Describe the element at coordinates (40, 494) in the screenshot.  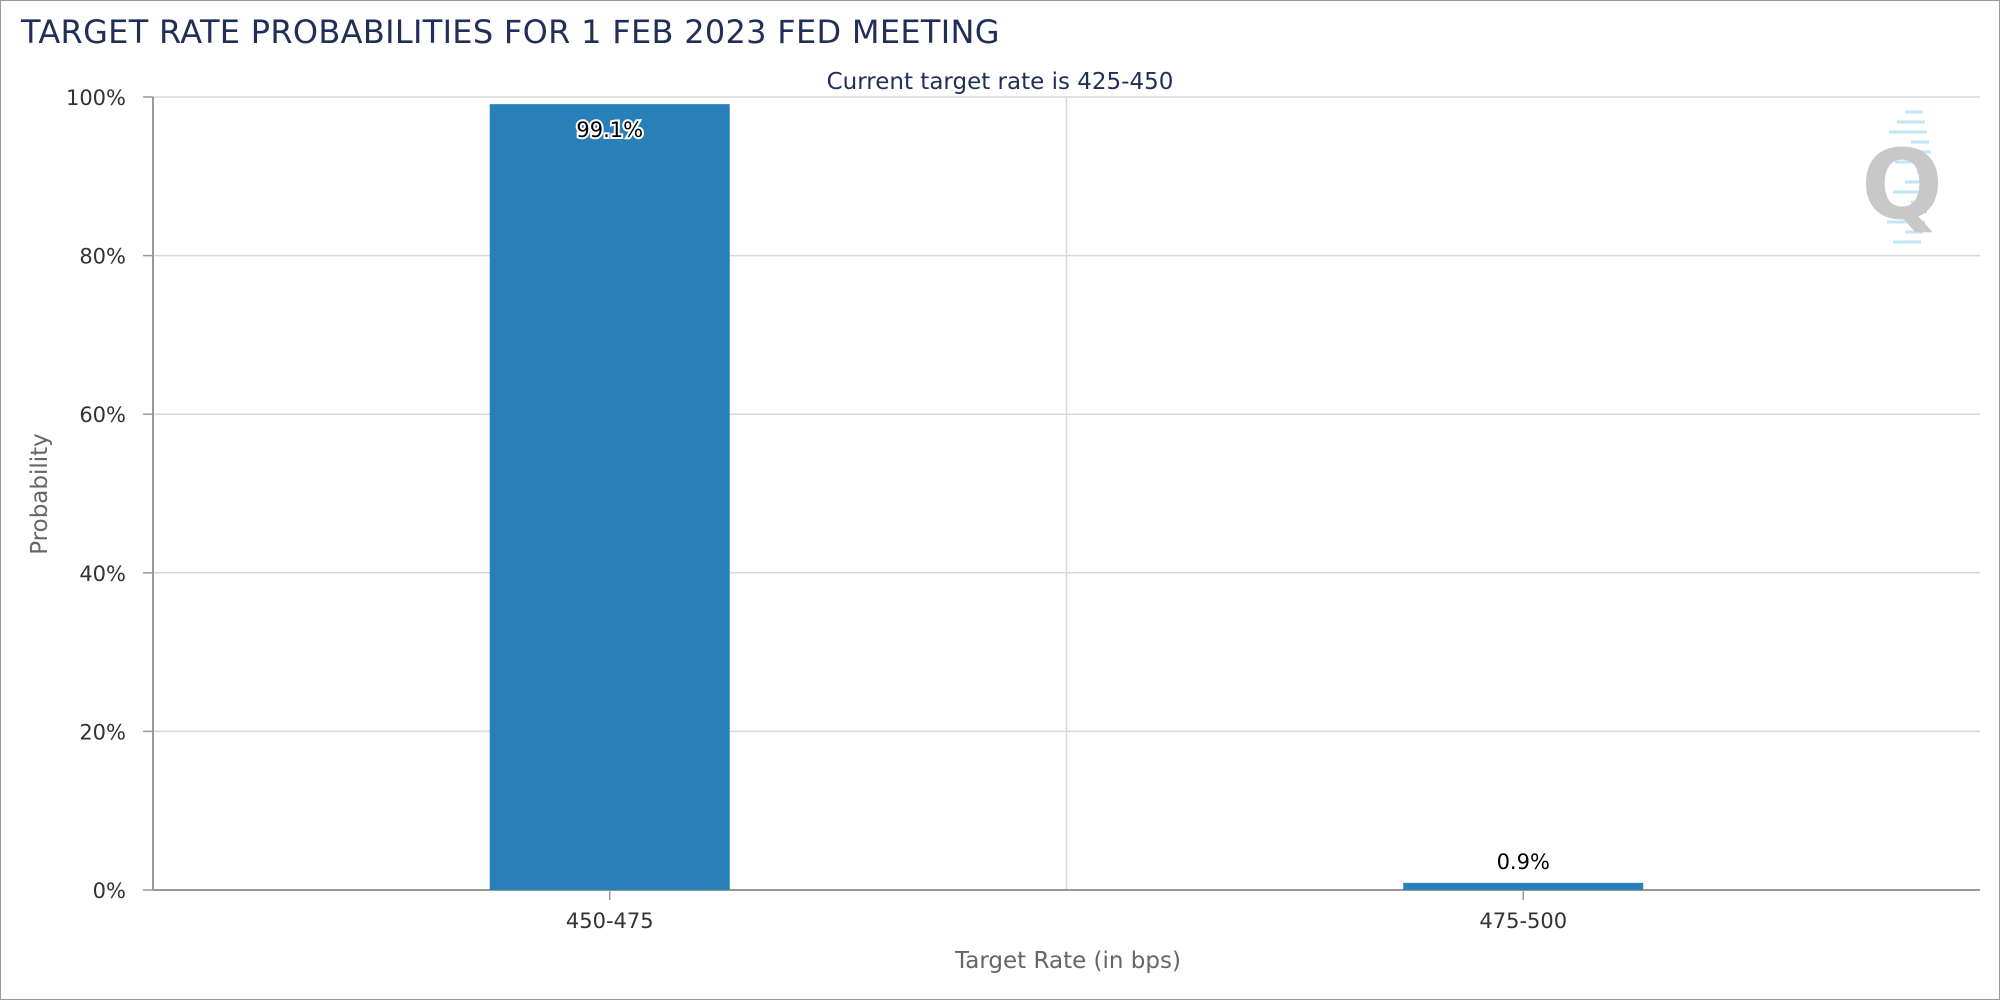
I see `y-axis-title: Probability` at that location.